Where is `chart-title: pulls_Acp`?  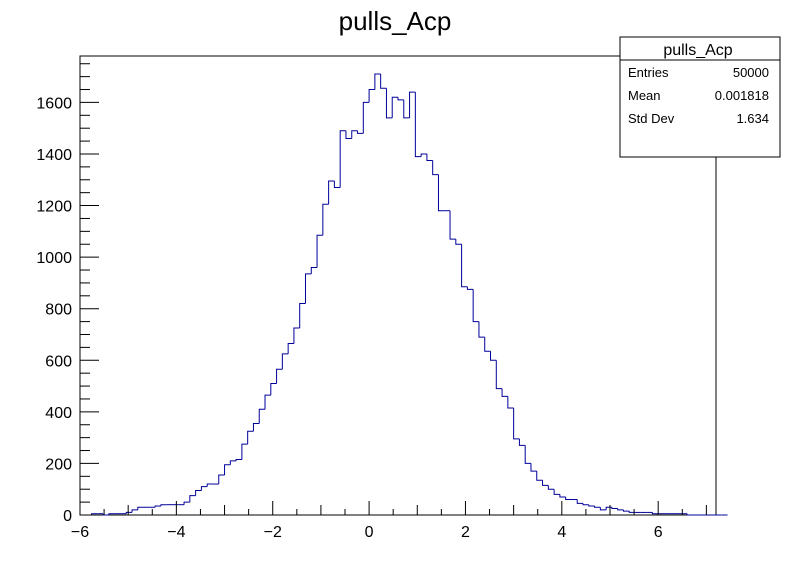
chart-title: pulls_Acp is located at coordinates (395, 21).